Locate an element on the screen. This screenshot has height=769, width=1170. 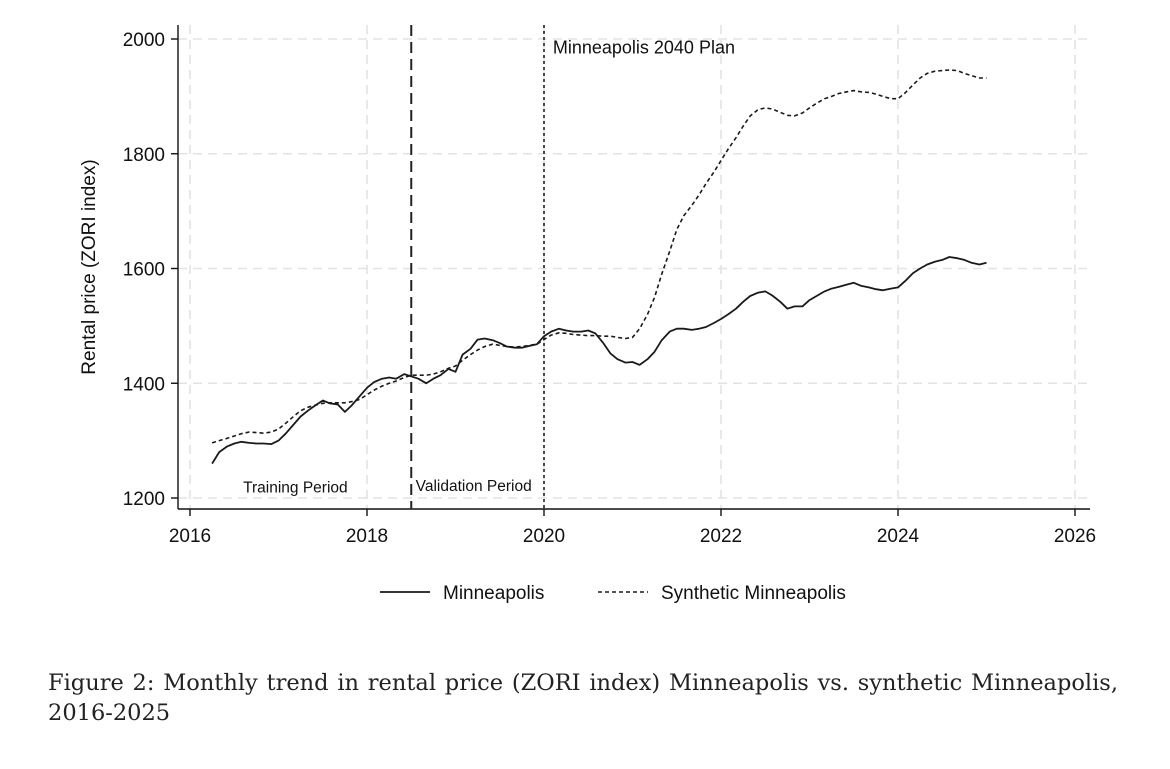
x-tick-label: 2022 is located at coordinates (721, 536).